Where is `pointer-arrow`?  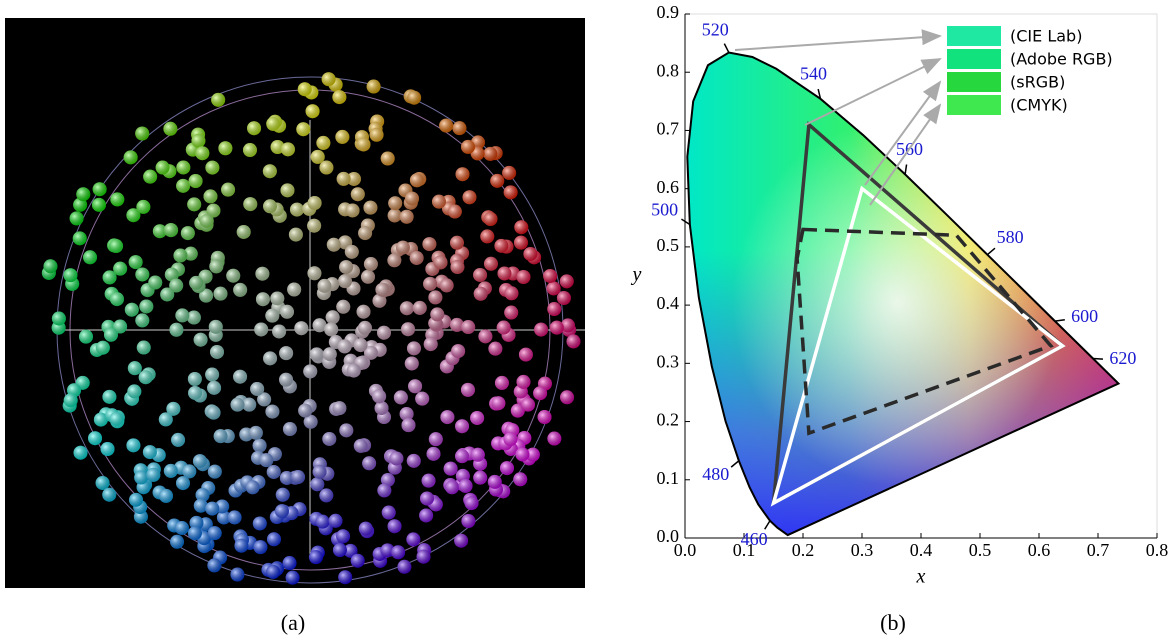
pointer-arrow is located at coordinates (903, 133).